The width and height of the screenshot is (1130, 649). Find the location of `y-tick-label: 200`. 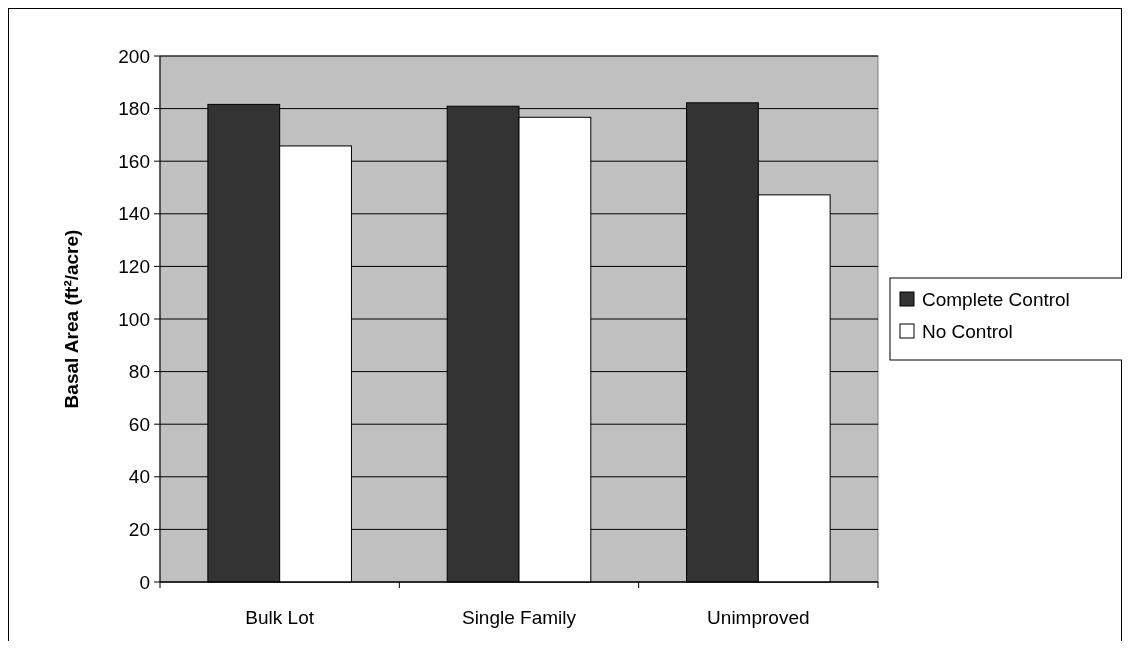

y-tick-label: 200 is located at coordinates (134, 56).